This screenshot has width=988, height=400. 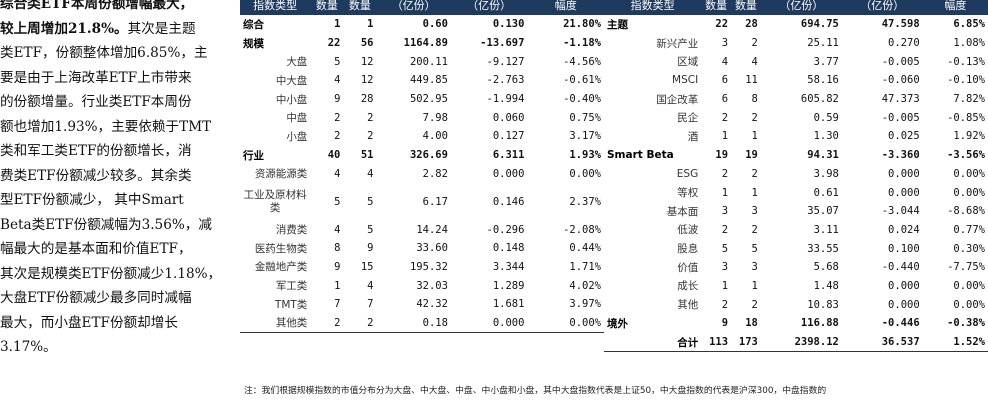 What do you see at coordinates (275, 201) in the screenshot?
I see `row-name-cell: 工业及原材料类` at bounding box center [275, 201].